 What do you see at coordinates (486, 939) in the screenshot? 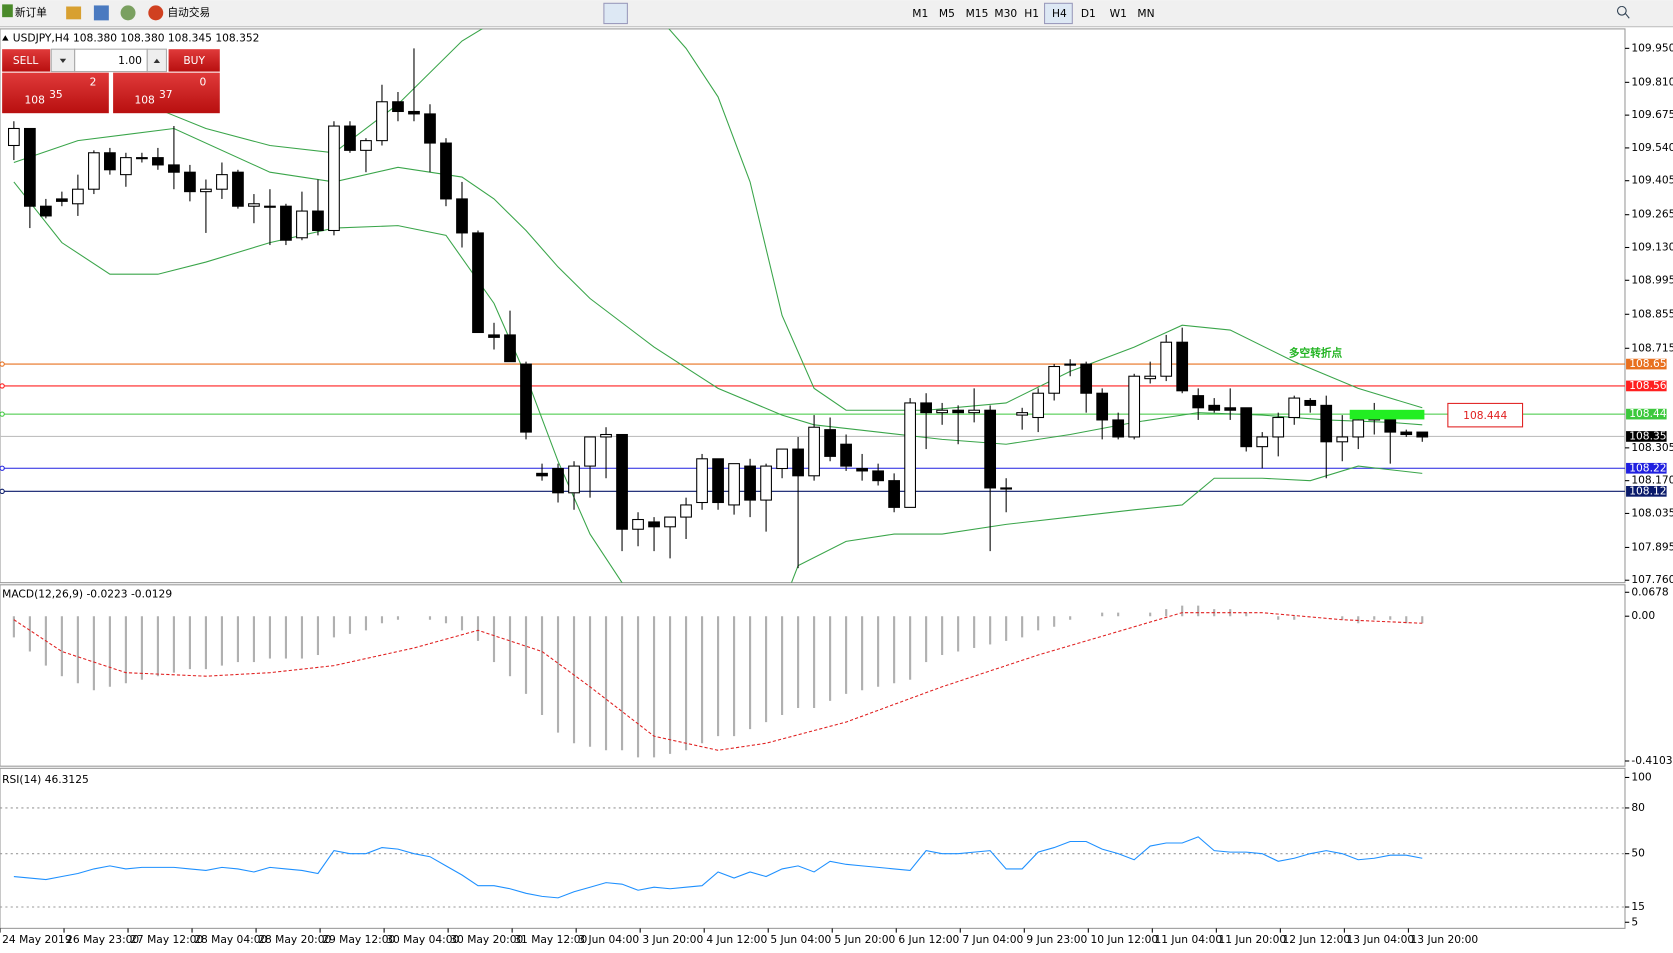
I see `x-tick-label: 30 May 20:00` at bounding box center [486, 939].